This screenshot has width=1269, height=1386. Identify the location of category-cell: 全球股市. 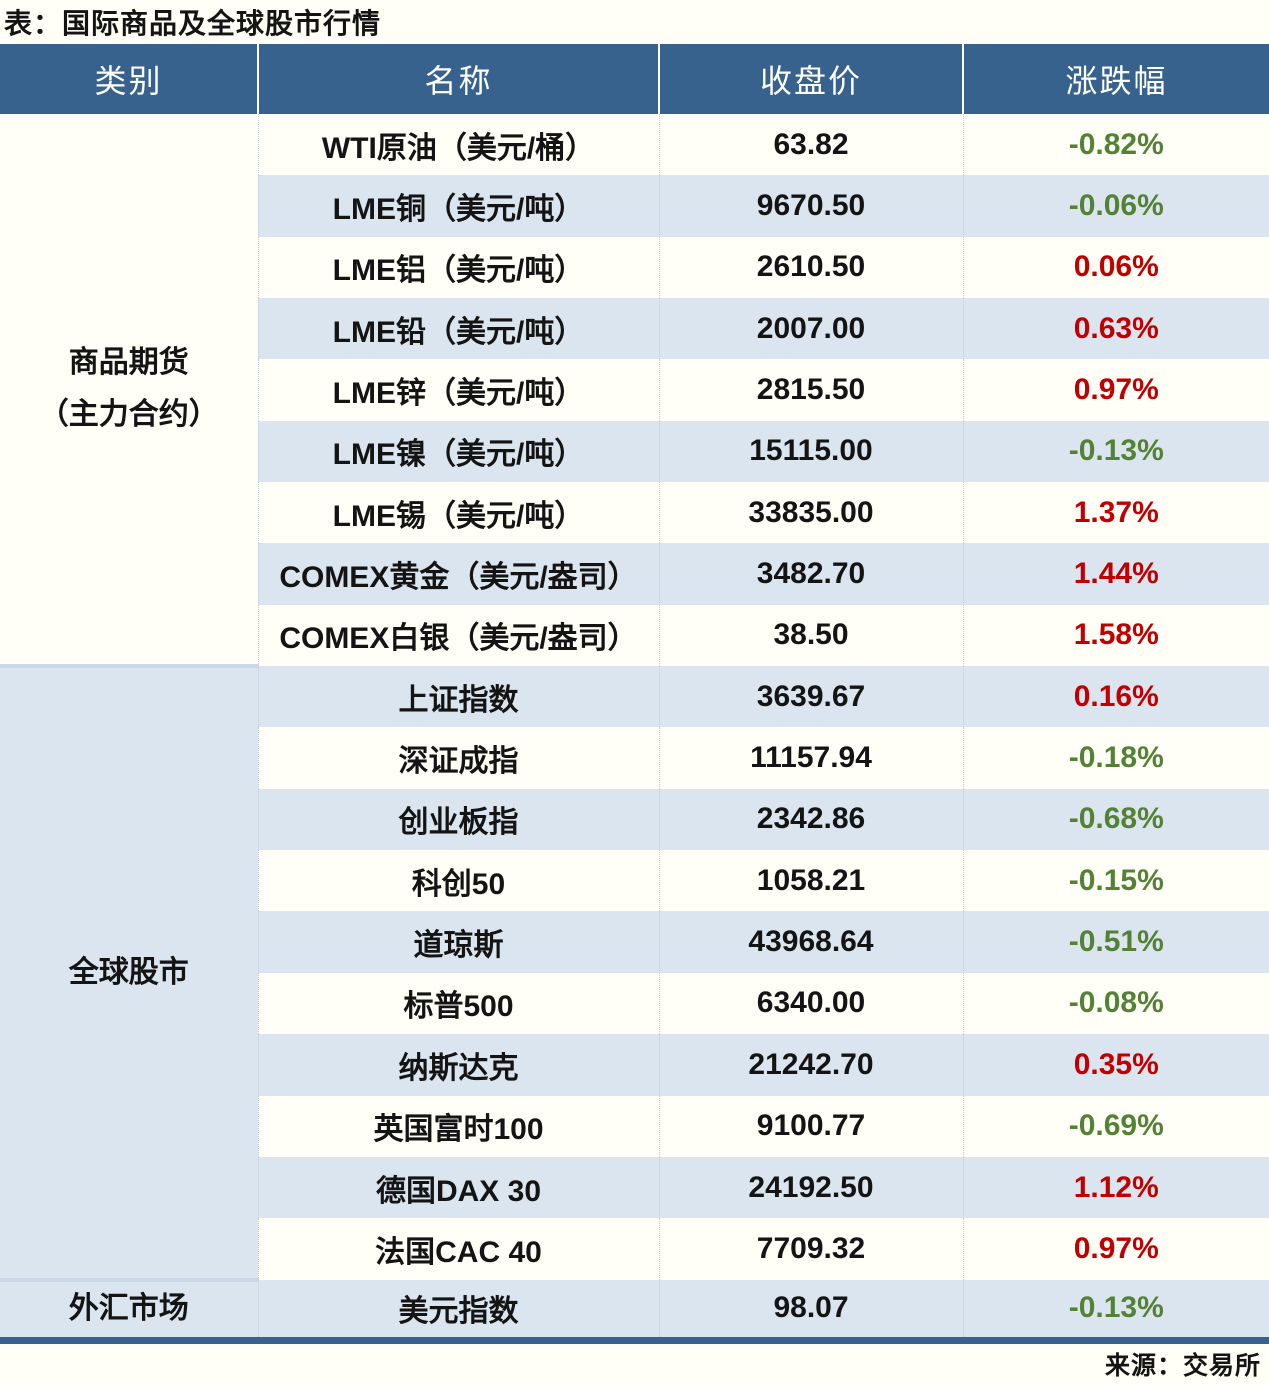
(129, 972).